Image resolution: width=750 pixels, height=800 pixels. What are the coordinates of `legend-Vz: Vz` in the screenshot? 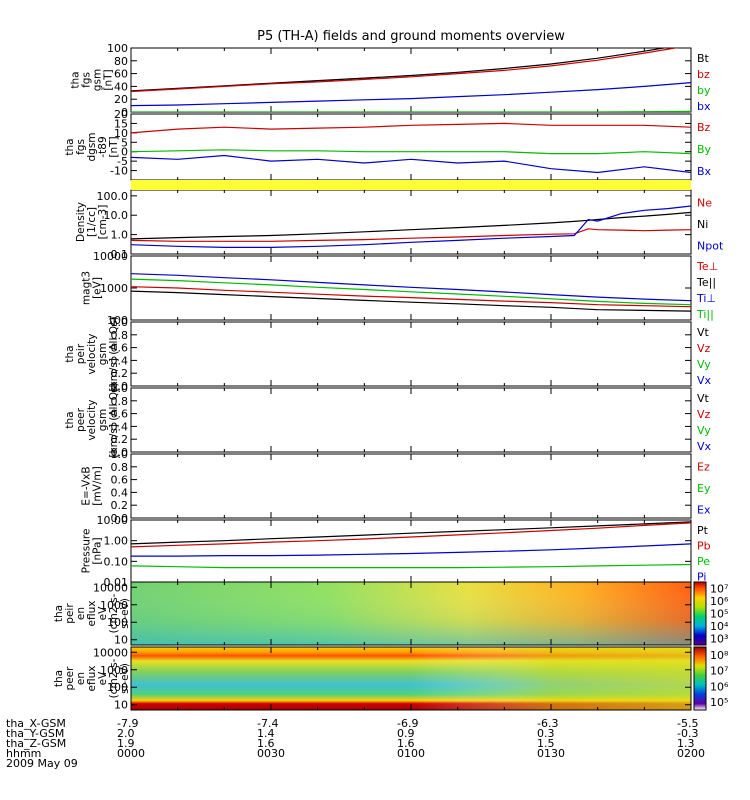 It's located at (704, 348).